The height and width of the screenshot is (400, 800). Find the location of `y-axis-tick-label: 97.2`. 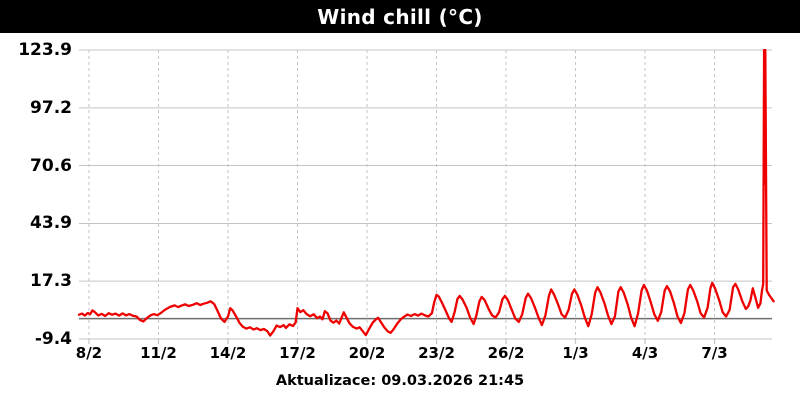

y-axis-tick-label: 97.2 is located at coordinates (51, 107).